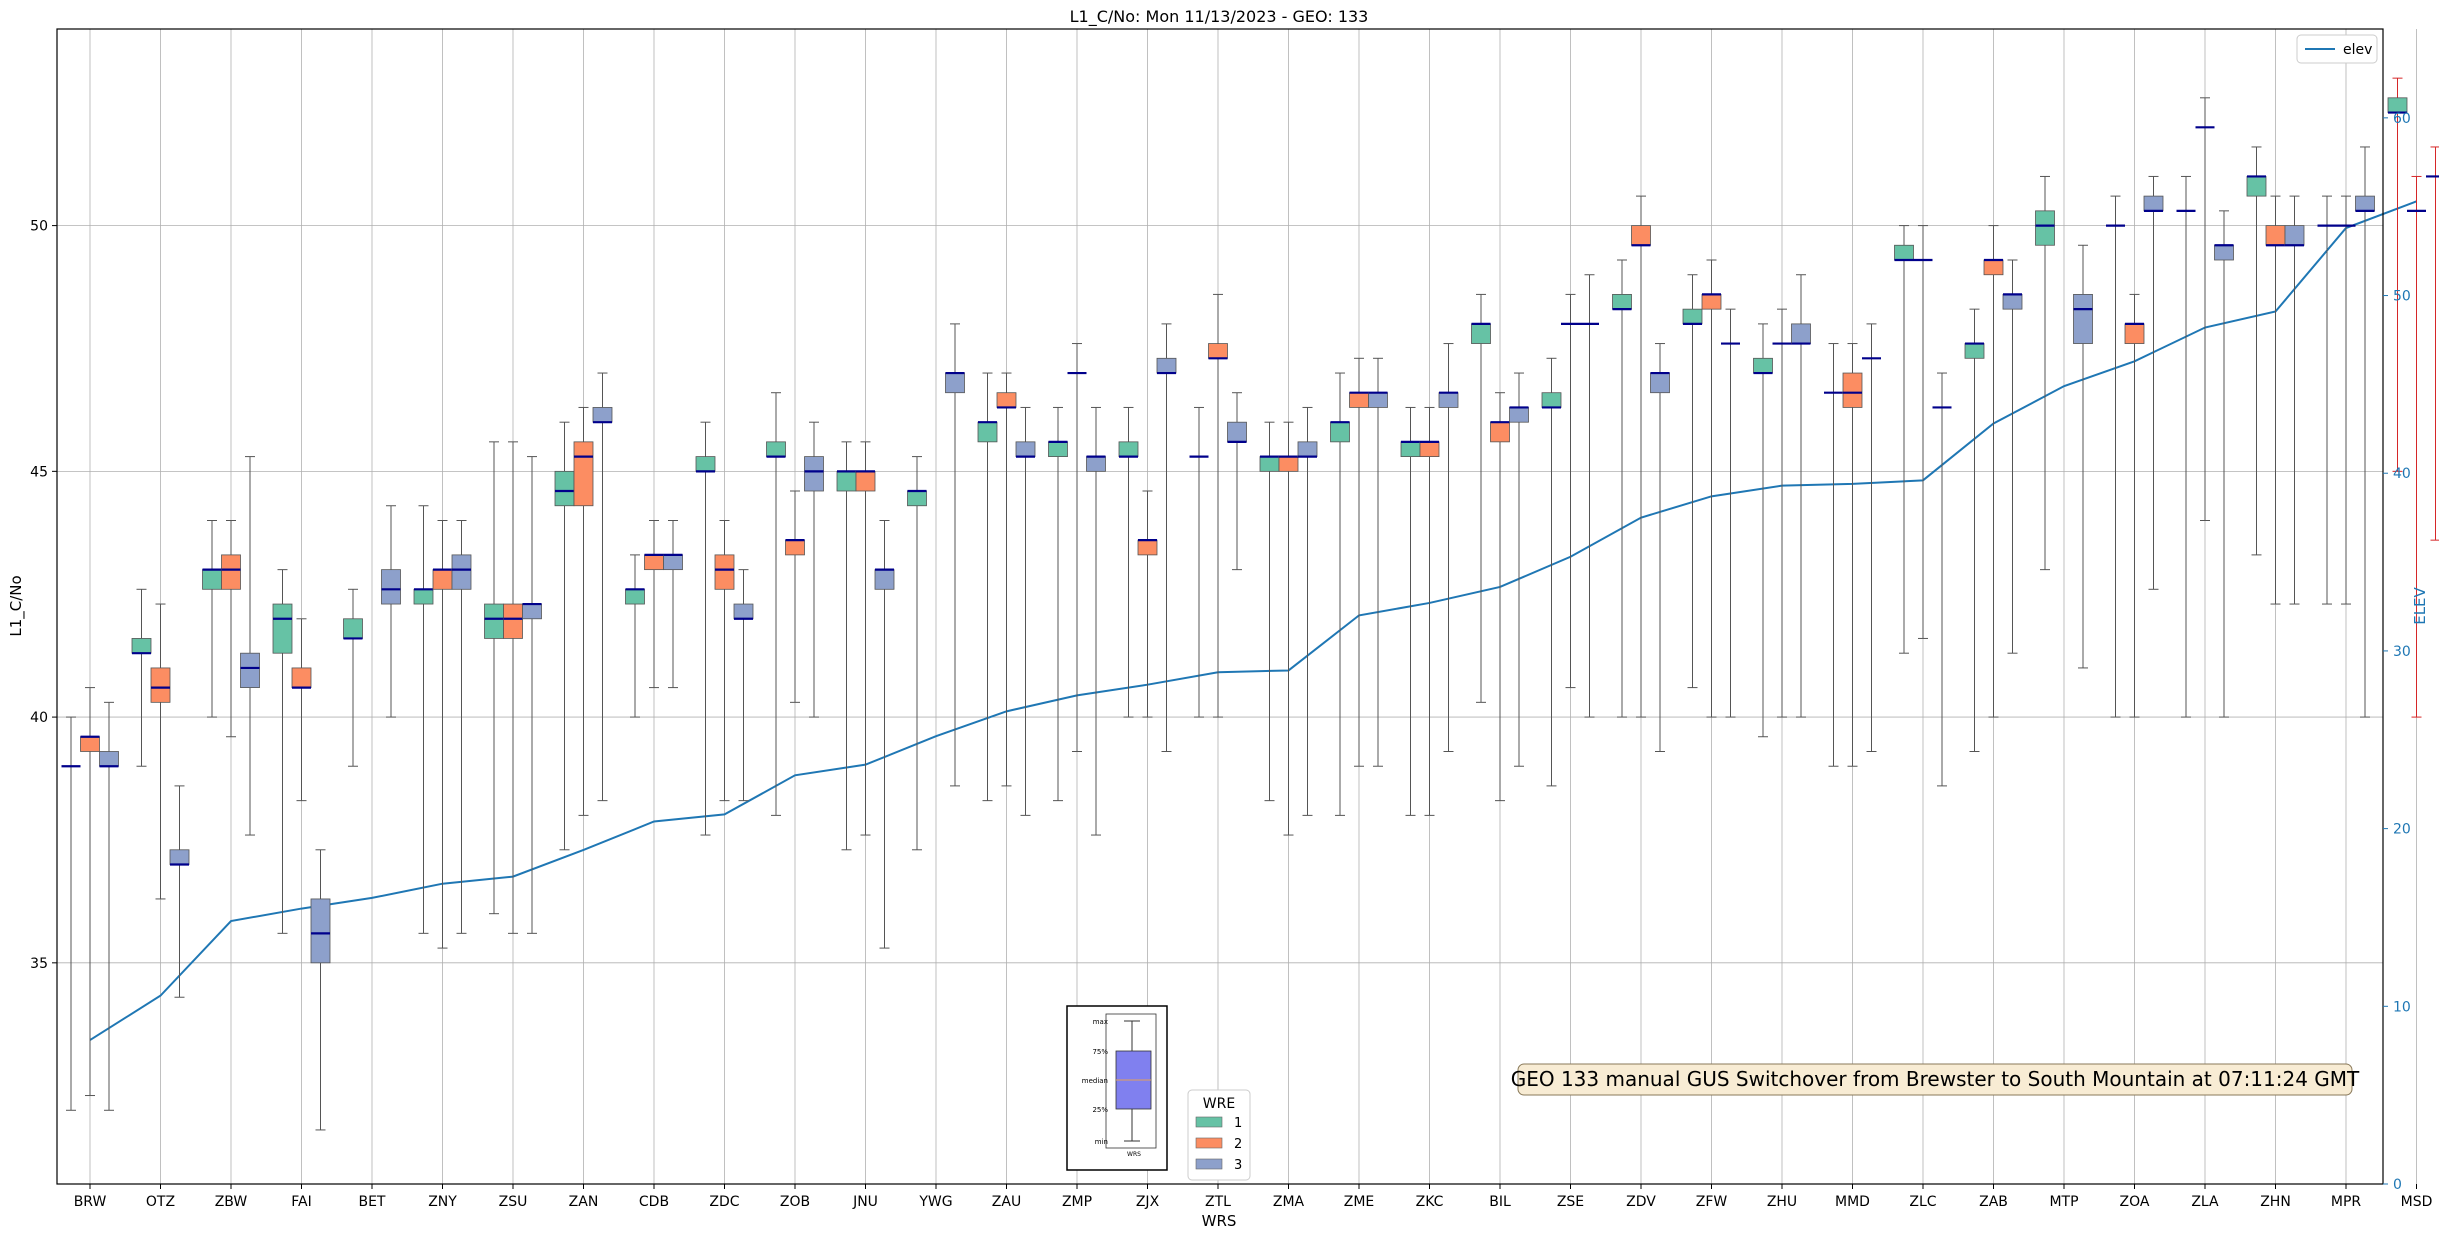 The height and width of the screenshot is (1238, 2439). I want to click on box-OTZ-wre3, so click(179, 891).